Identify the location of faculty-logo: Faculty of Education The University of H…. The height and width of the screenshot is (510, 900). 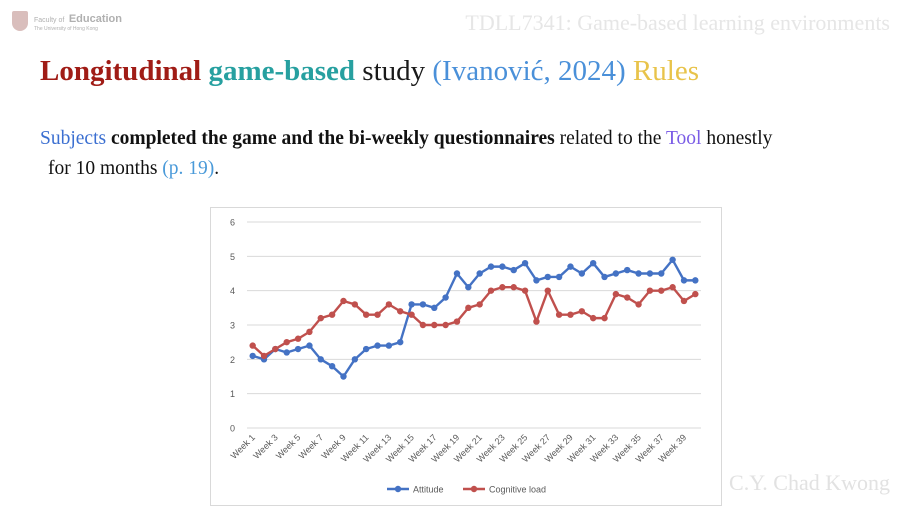
(67, 21).